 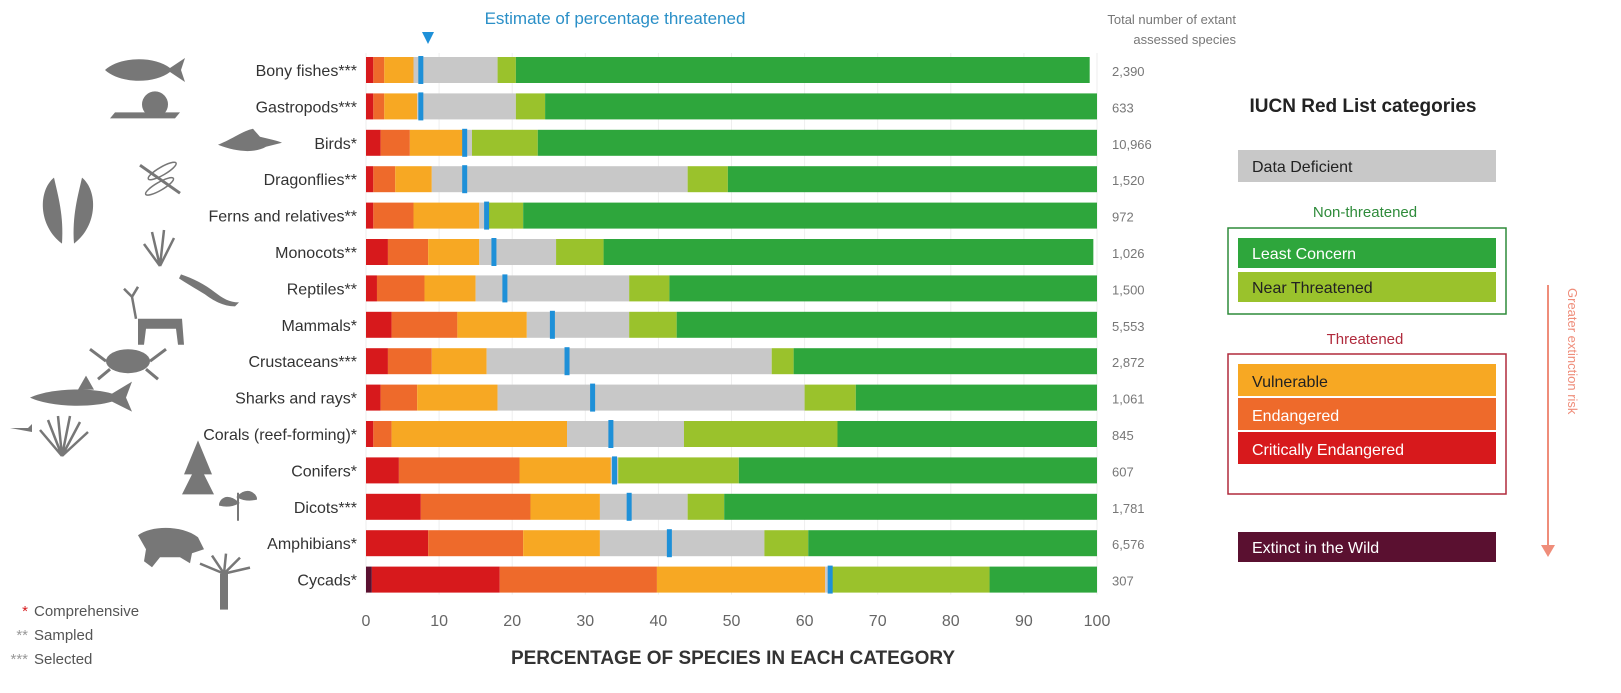 I want to click on dragonfly-icon, so click(x=160, y=178).